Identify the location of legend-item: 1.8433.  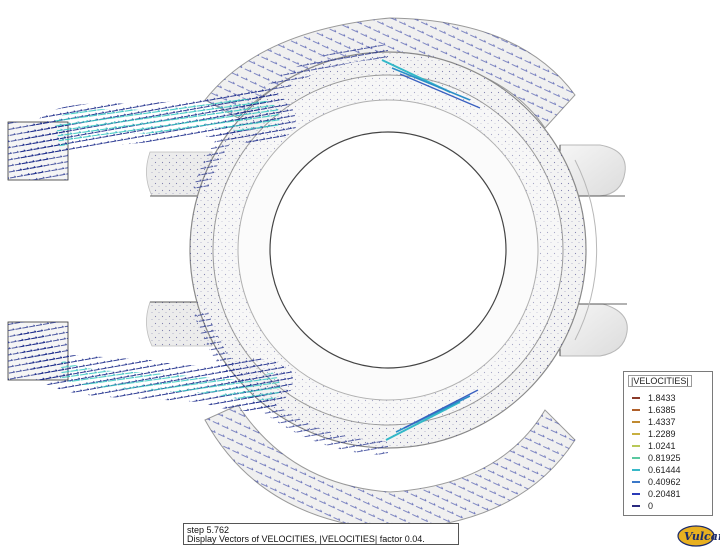
(672, 398).